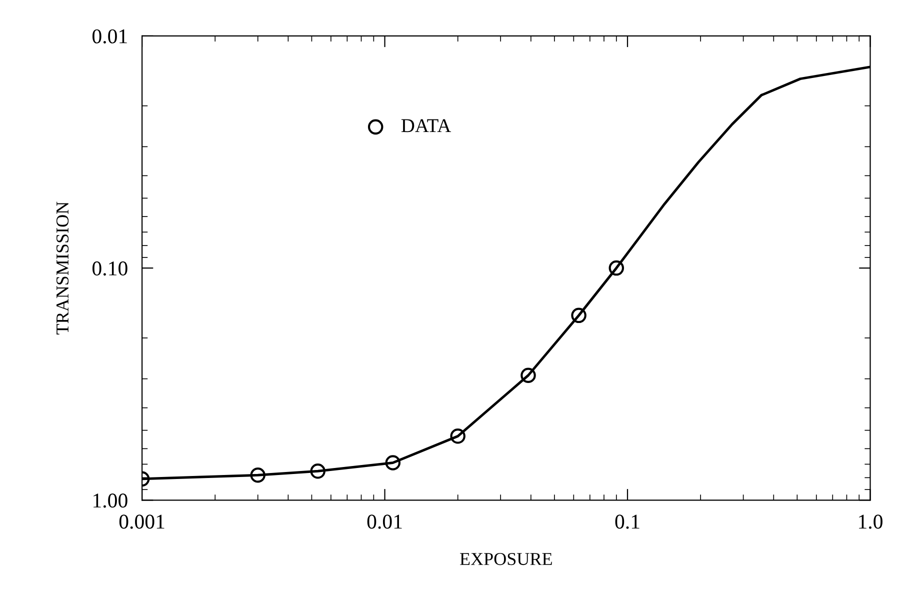 The image size is (899, 599). I want to click on y-axis-title: TRANSMISSION, so click(62, 268).